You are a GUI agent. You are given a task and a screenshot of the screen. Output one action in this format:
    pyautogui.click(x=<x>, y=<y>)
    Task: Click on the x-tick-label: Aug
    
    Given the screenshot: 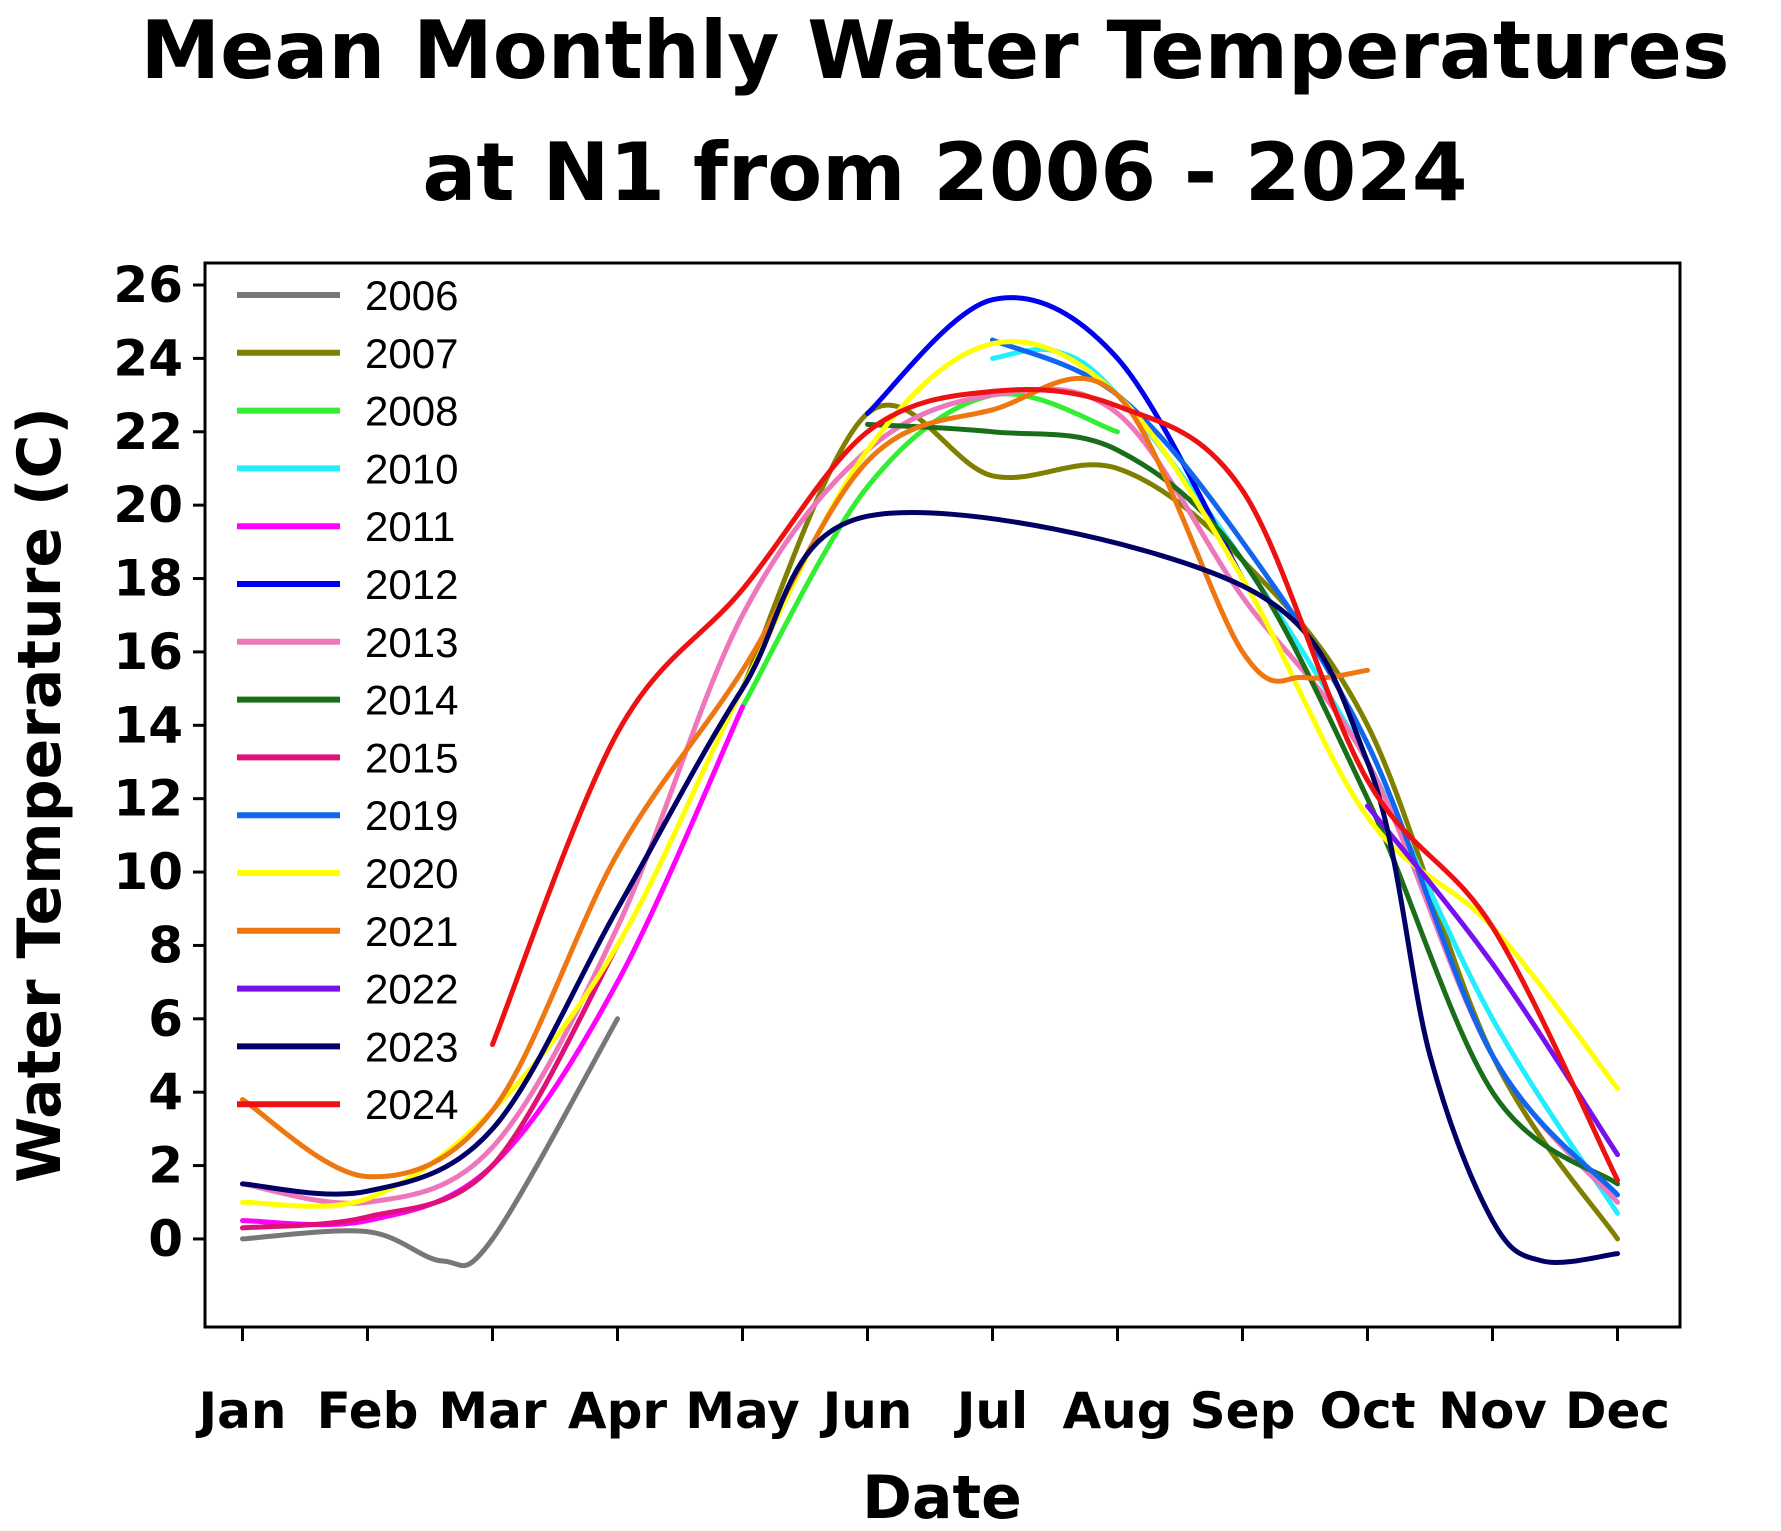 What is the action you would take?
    pyautogui.click(x=1117, y=1411)
    